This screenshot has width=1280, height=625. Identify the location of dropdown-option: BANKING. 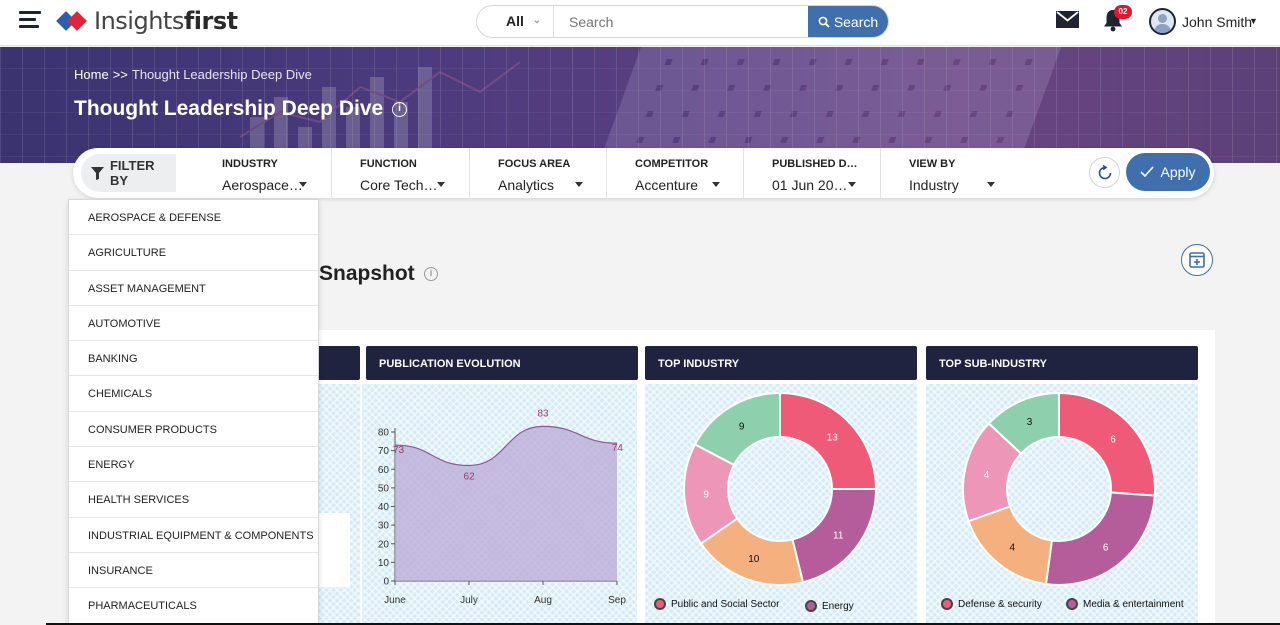
(193, 359).